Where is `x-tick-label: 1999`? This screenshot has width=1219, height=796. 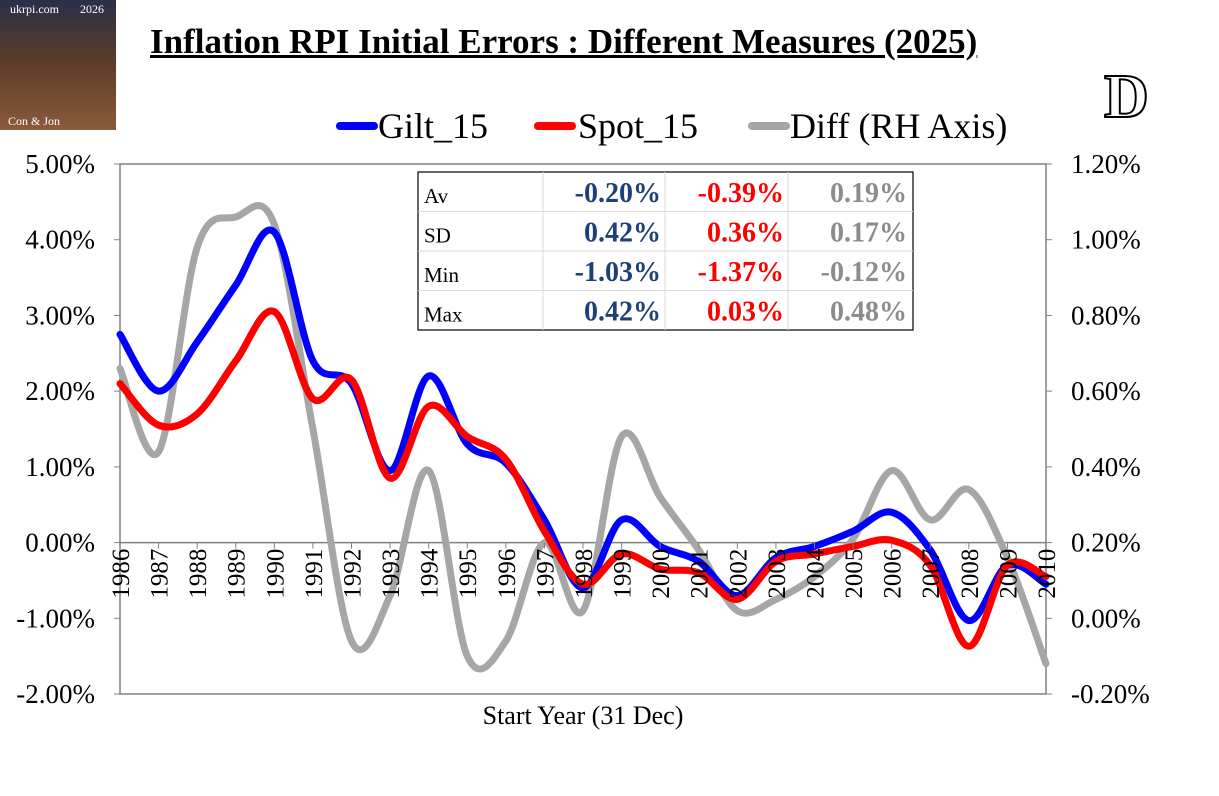
x-tick-label: 1999 is located at coordinates (623, 574).